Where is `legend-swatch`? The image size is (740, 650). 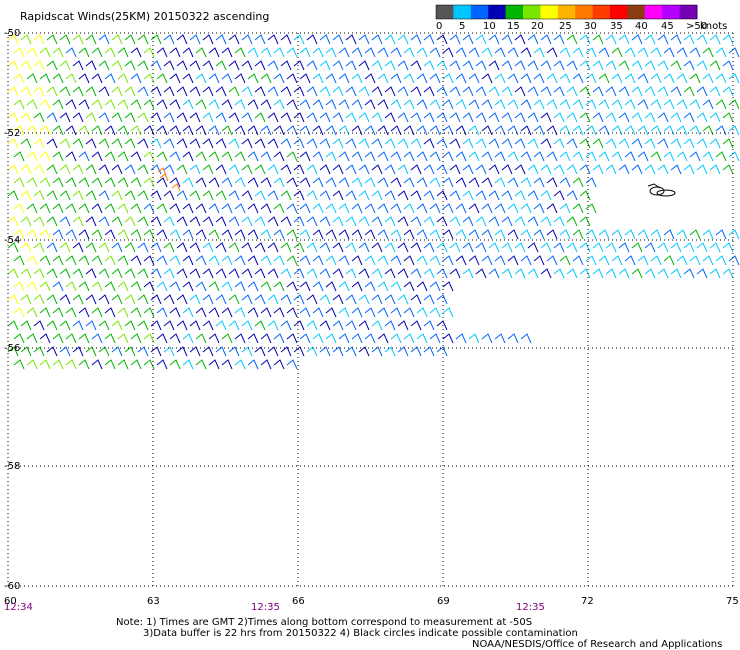
legend-swatch is located at coordinates (653, 12).